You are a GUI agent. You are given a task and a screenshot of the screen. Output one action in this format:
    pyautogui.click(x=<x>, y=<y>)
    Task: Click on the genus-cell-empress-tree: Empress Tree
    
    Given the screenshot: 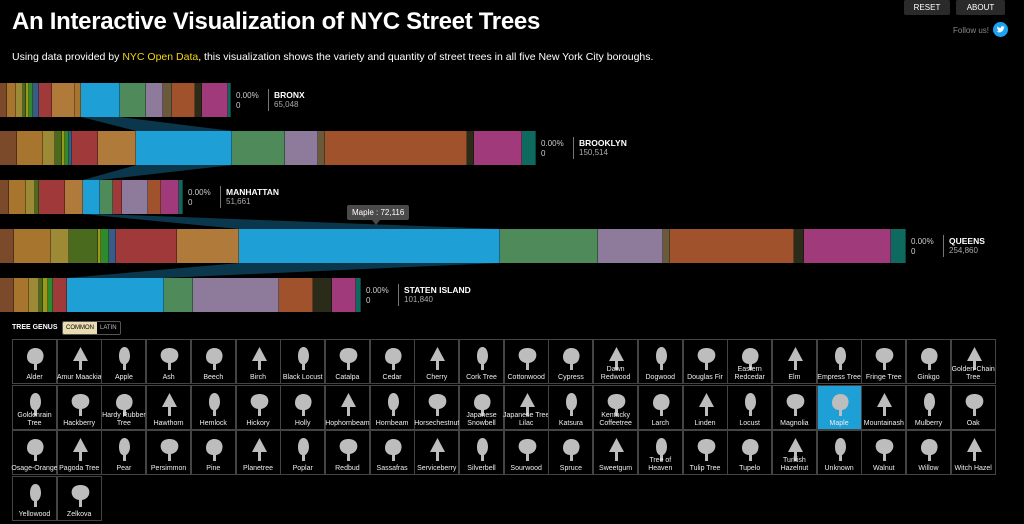 What is the action you would take?
    pyautogui.click(x=839, y=361)
    